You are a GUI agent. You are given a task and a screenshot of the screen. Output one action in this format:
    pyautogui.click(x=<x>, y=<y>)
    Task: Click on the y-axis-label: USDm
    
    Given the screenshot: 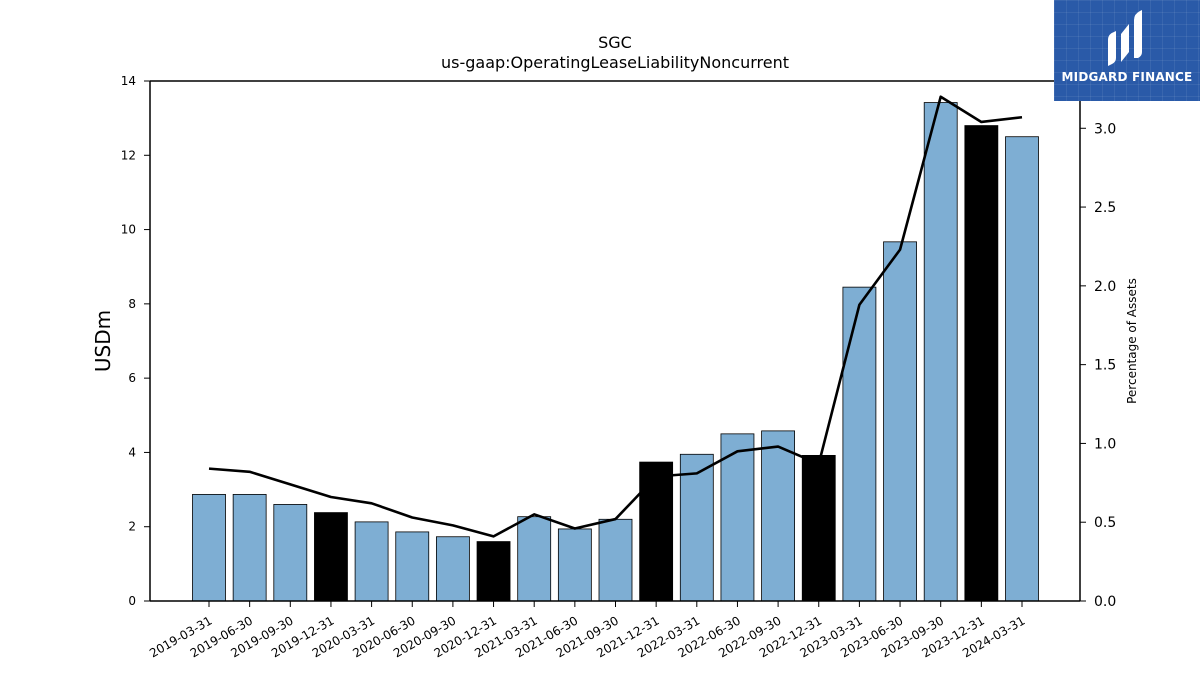 What is the action you would take?
    pyautogui.click(x=103, y=341)
    